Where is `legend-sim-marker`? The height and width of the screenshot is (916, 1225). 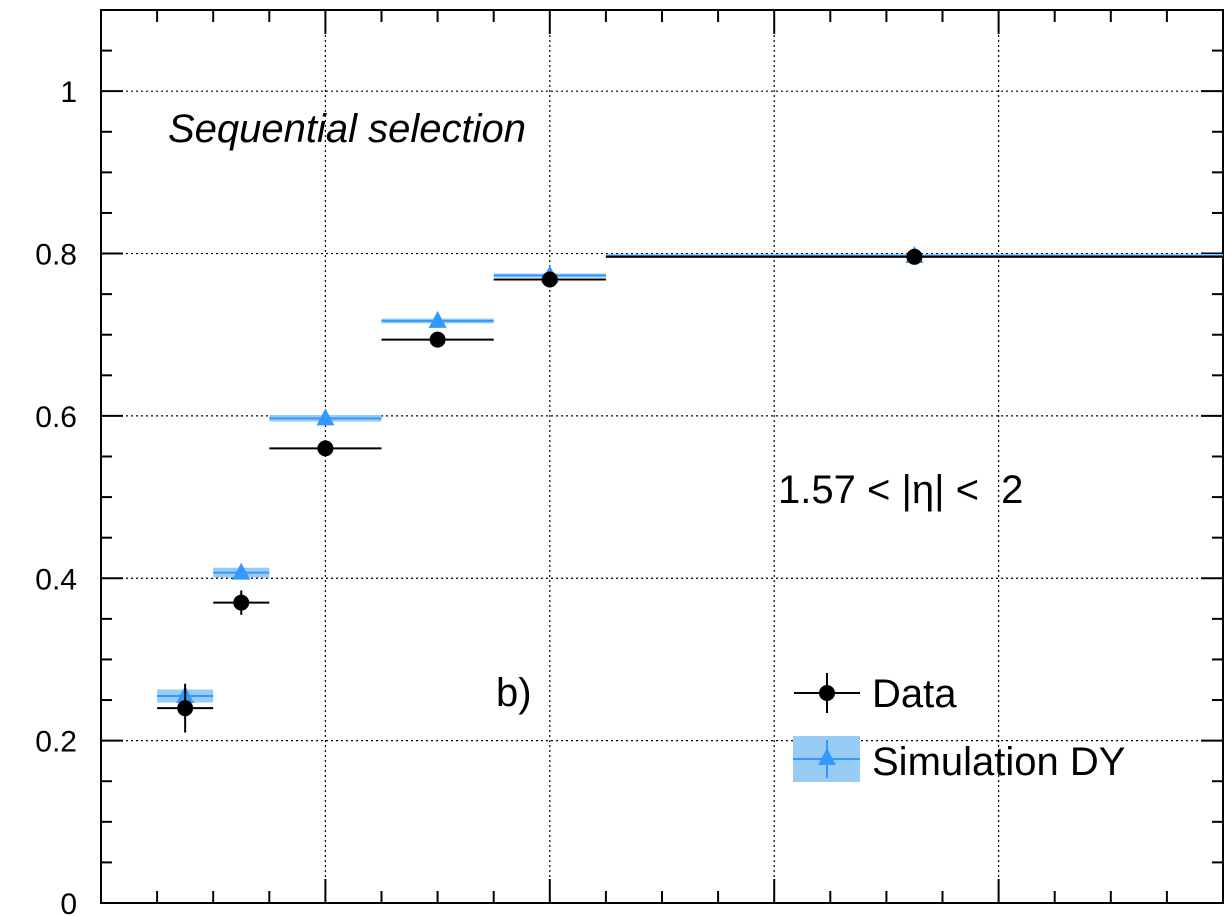 legend-sim-marker is located at coordinates (827, 756).